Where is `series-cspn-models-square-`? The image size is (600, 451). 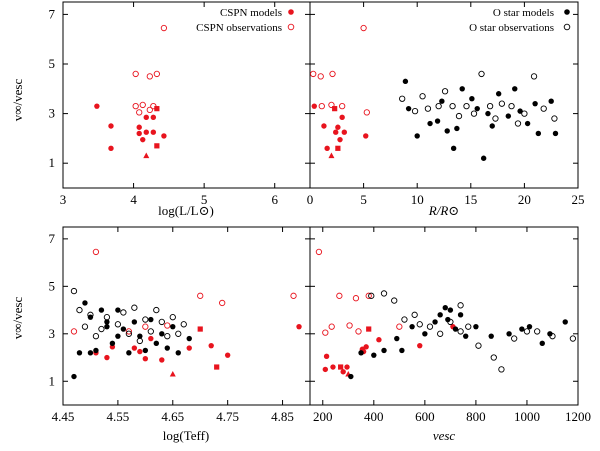
series-cspn-models-square- is located at coordinates (208, 348).